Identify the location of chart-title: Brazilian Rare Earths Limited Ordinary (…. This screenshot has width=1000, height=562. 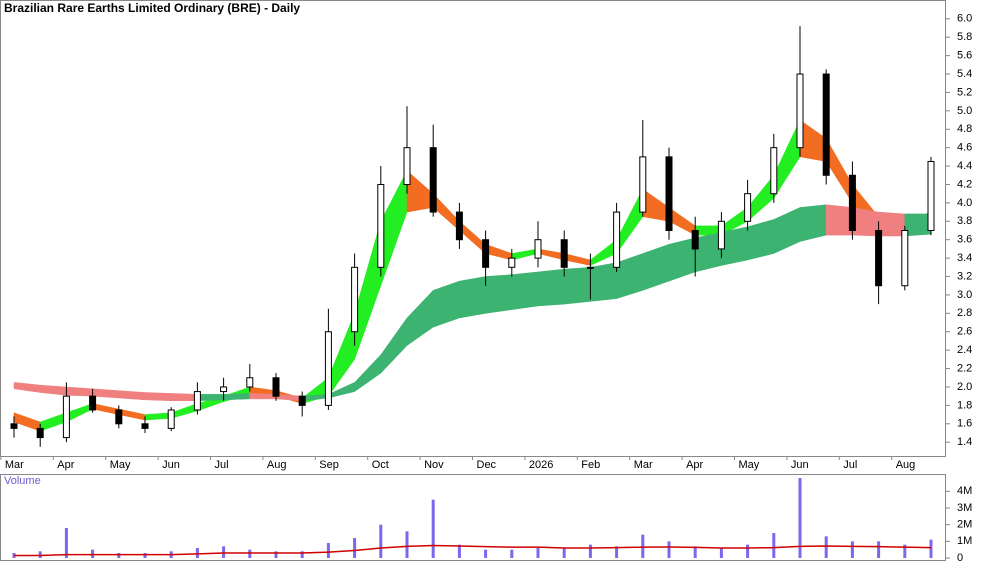
(152, 8).